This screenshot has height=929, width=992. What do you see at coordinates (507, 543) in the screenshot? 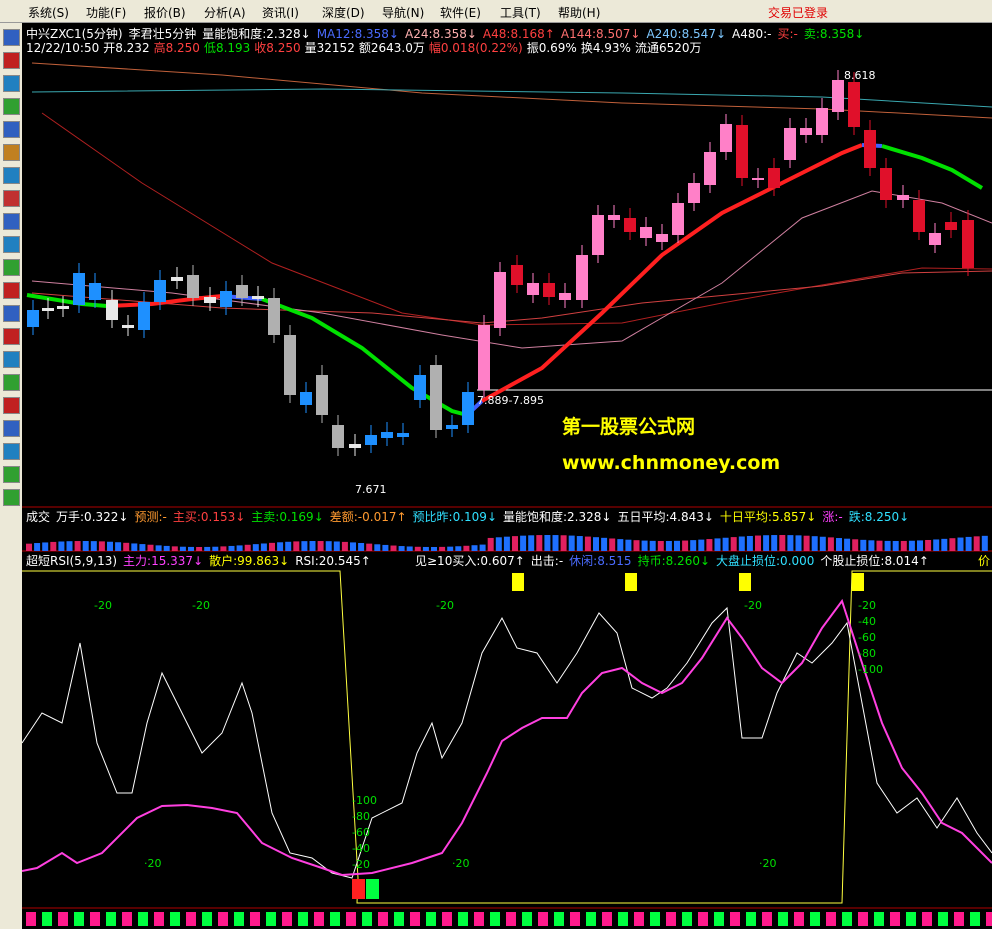
I see `volume-bars` at bounding box center [507, 543].